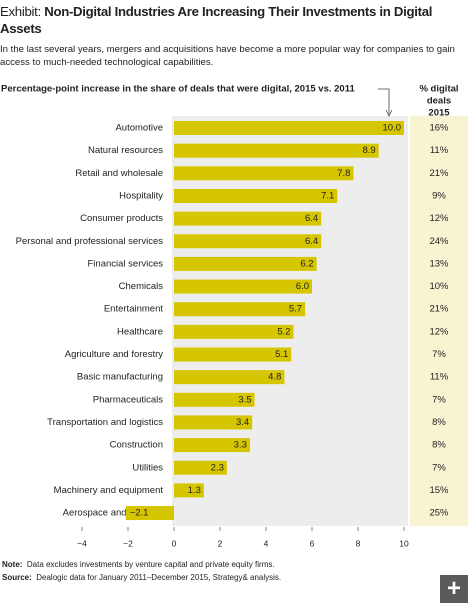  What do you see at coordinates (140, 331) in the screenshot?
I see `category-label: Healthcare` at bounding box center [140, 331].